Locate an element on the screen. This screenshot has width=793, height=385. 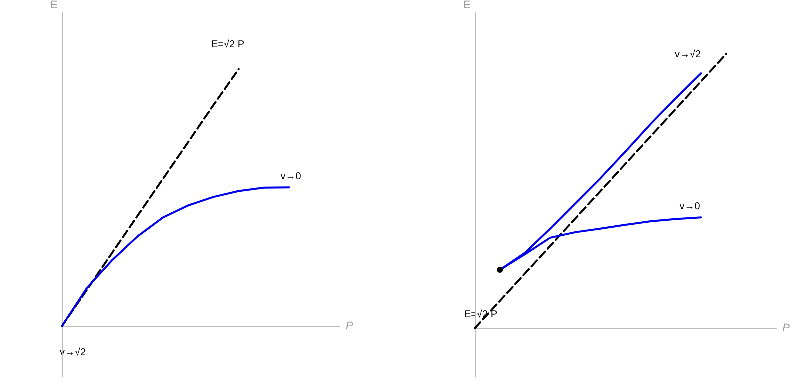
text: E=√2 P is located at coordinates (228, 45).